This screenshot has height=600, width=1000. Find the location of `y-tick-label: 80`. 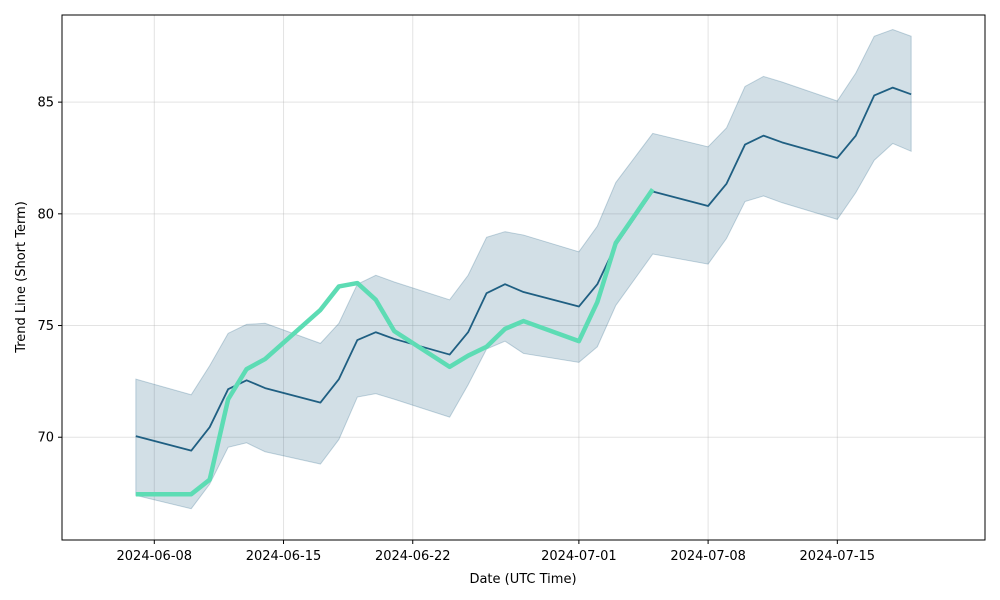

y-tick-label: 80 is located at coordinates (45, 214).